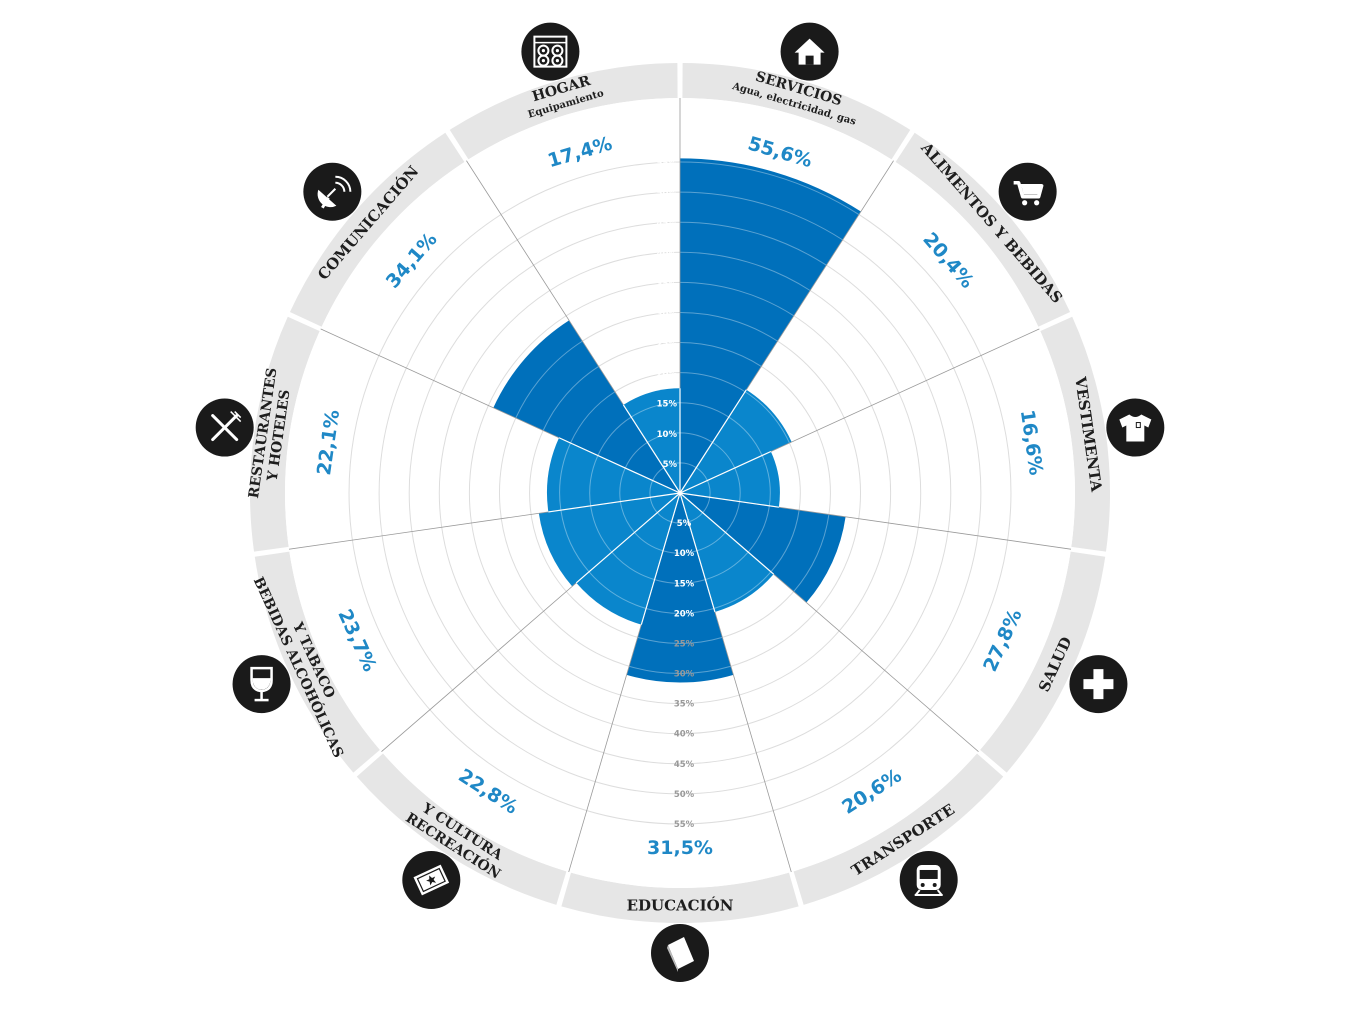 The height and width of the screenshot is (1014, 1360). What do you see at coordinates (809, 51) in the screenshot?
I see `house-icon` at bounding box center [809, 51].